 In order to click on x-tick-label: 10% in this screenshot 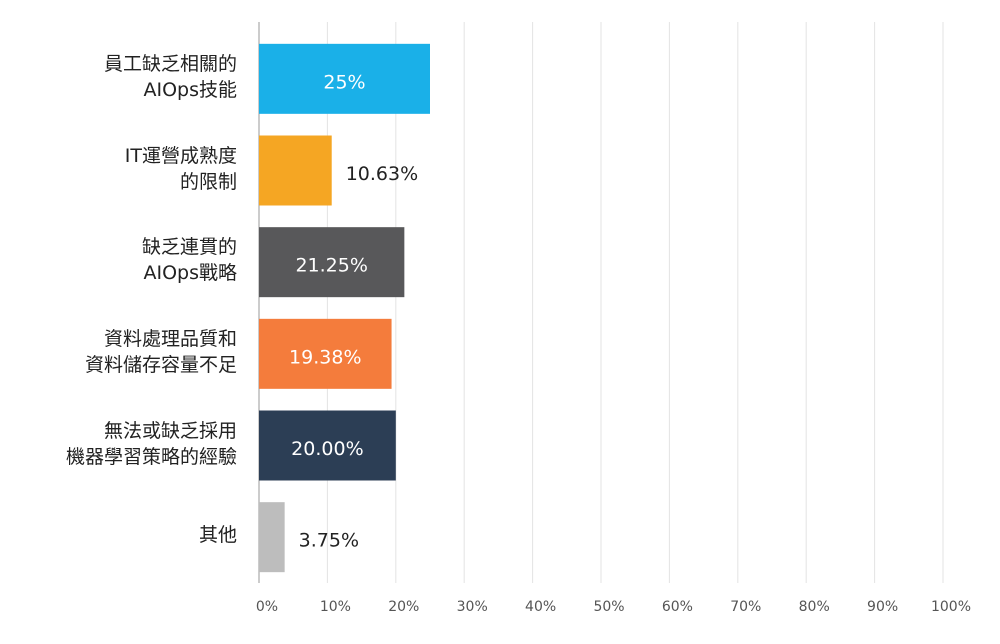, I will do `click(335, 607)`.